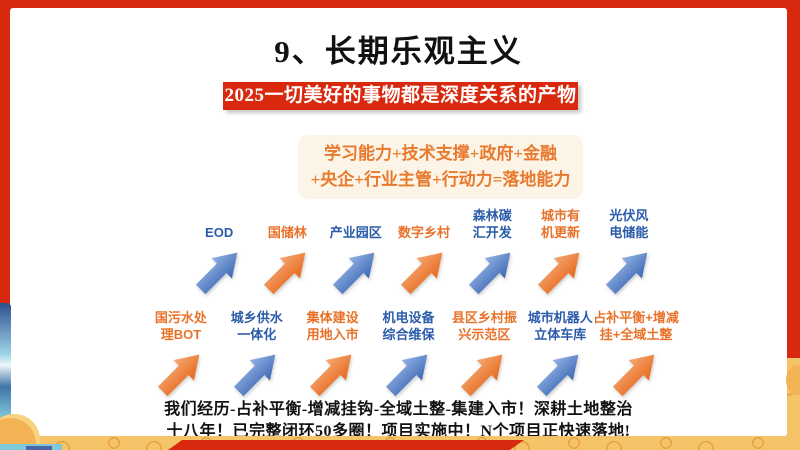  What do you see at coordinates (440, 153) in the screenshot?
I see `formula-line-1: 学习能力+技术支撑+政府+金融` at bounding box center [440, 153].